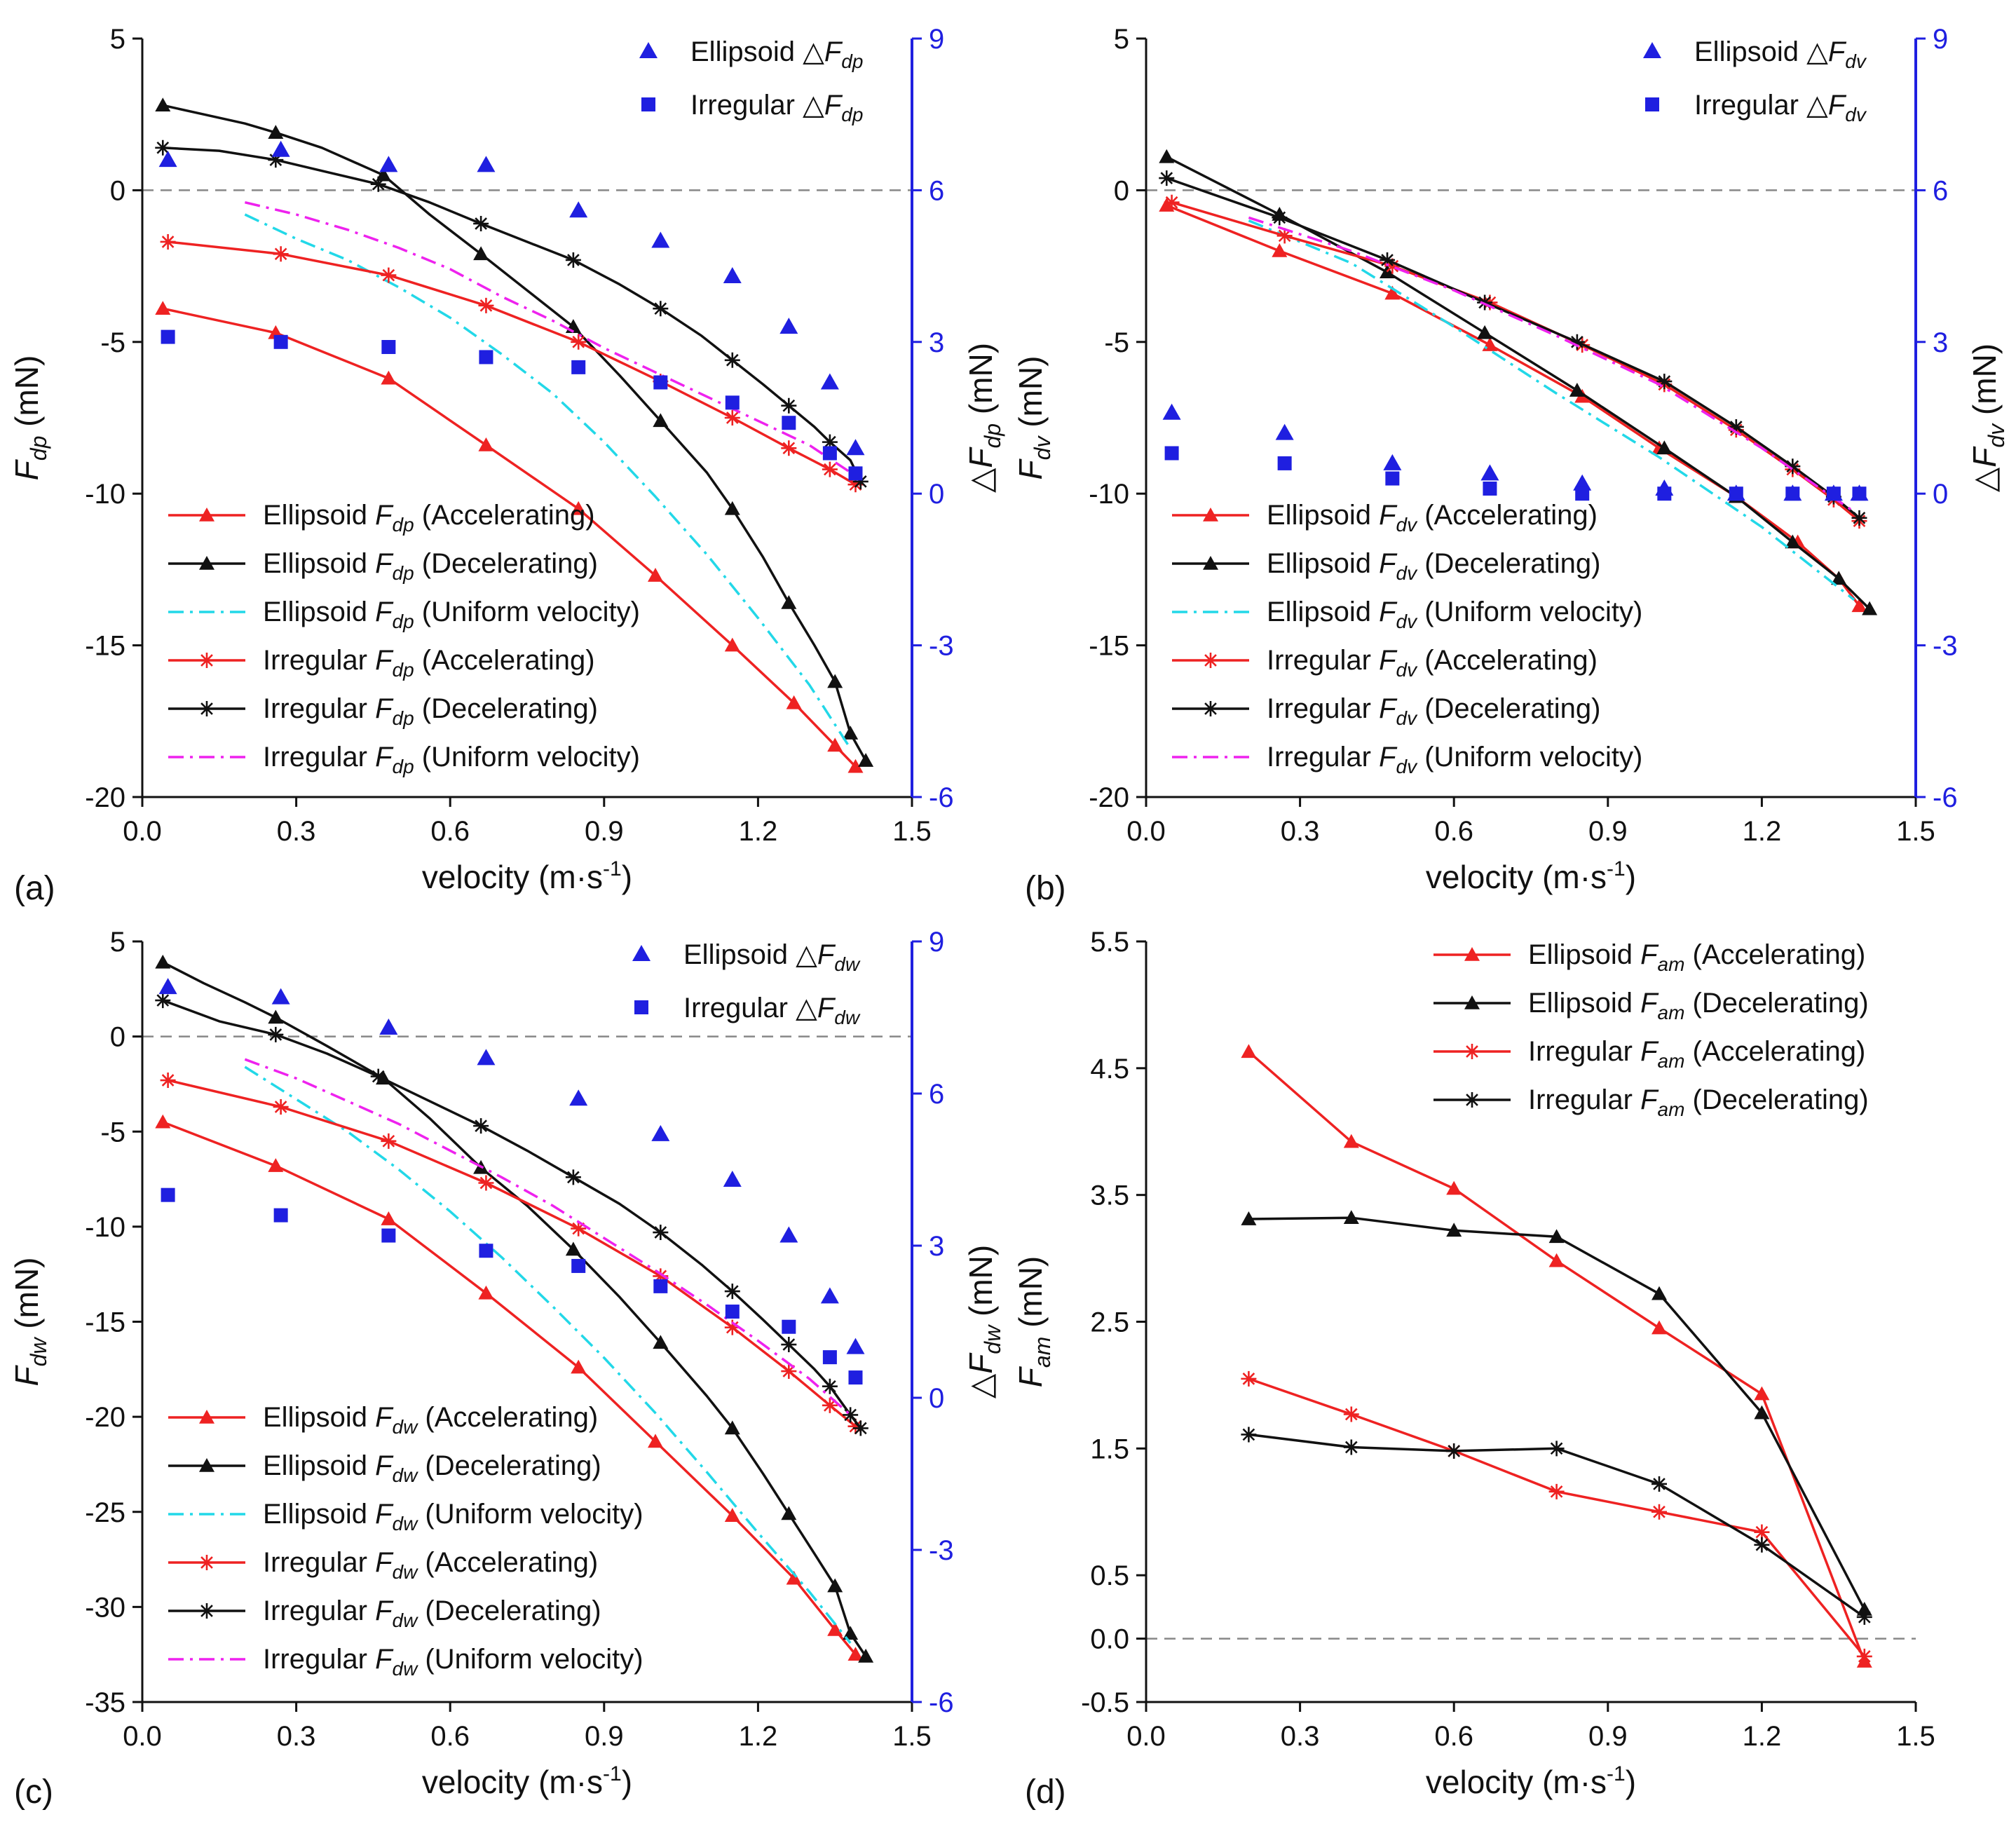  Describe the element at coordinates (1941, 190) in the screenshot. I see `y2-tick-label: 6` at that location.